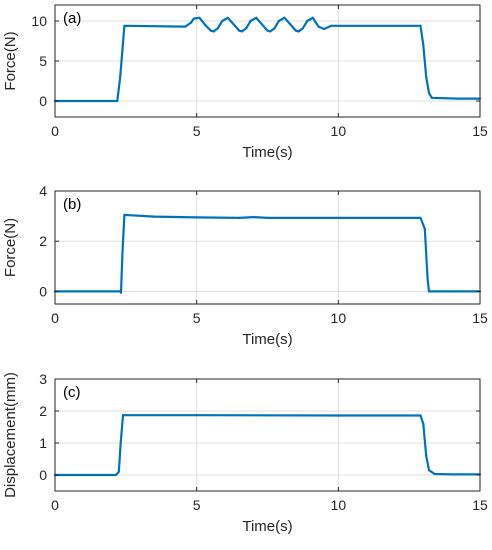 The height and width of the screenshot is (550, 492). I want to click on panel-a-y-axis-label: Force(N), so click(10, 60).